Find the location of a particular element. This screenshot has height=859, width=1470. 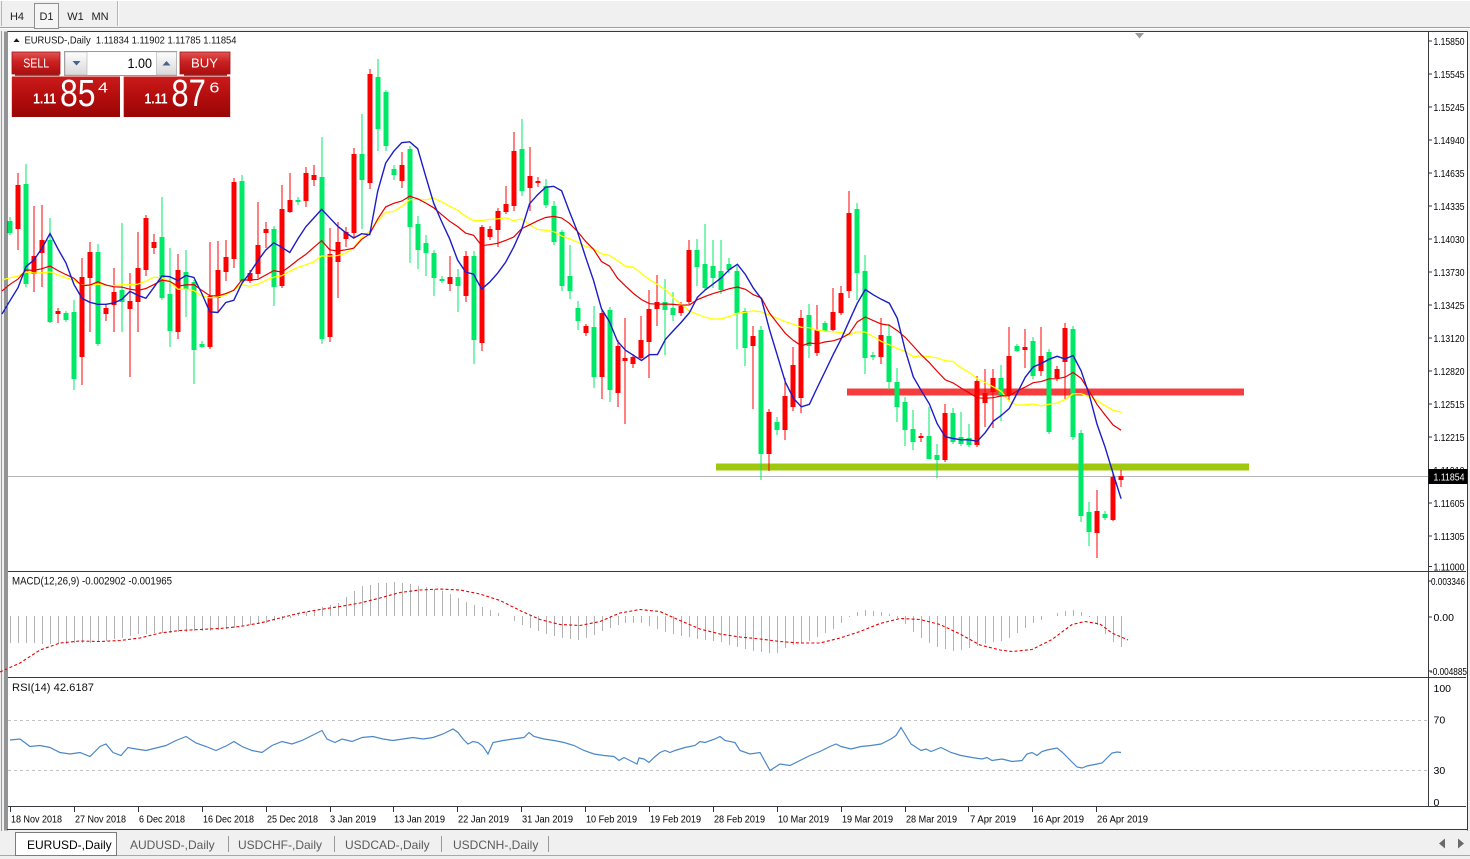

svg-text: 1.14335 is located at coordinates (1449, 207).